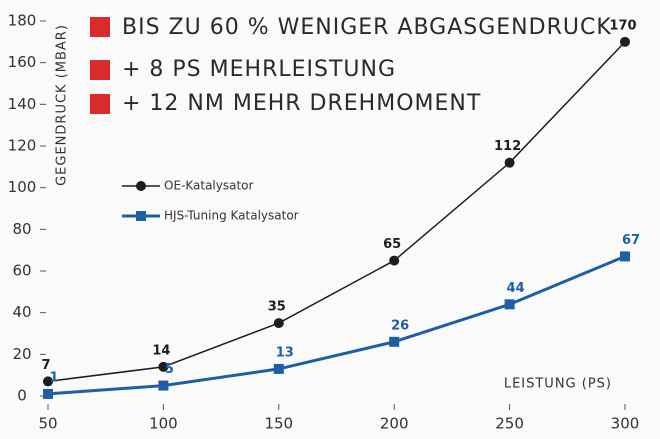 Image resolution: width=660 pixels, height=439 pixels. What do you see at coordinates (53, 377) in the screenshot?
I see `value-label: 1` at bounding box center [53, 377].